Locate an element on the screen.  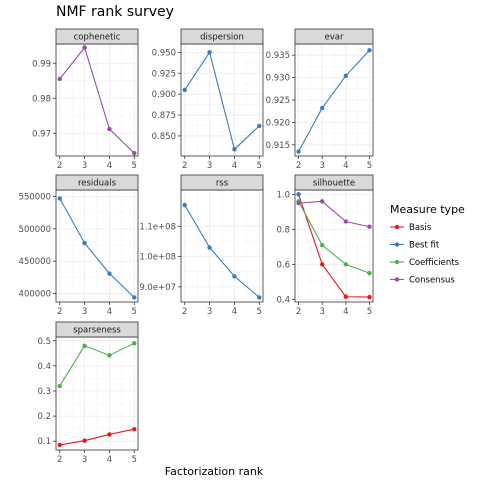
legend-items: Basis Best fit Coefficients Consensus is located at coordinates (425, 254).